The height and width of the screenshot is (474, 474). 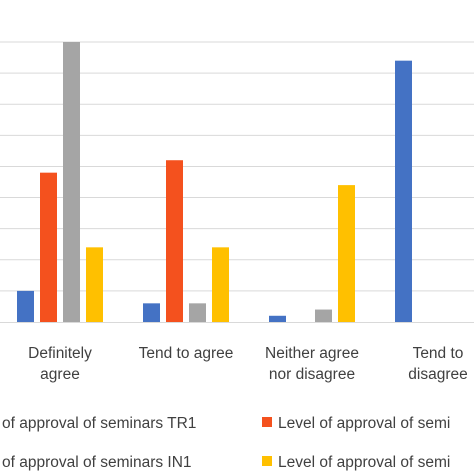 I want to click on x-tick-label: nor disagree, so click(x=312, y=374).